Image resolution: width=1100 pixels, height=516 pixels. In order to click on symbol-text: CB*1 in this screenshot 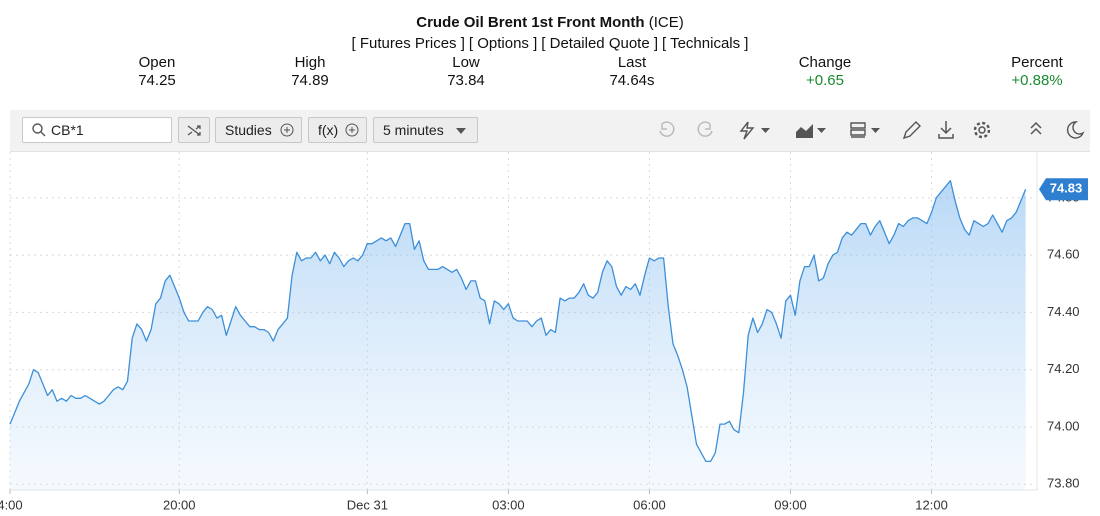, I will do `click(67, 130)`.